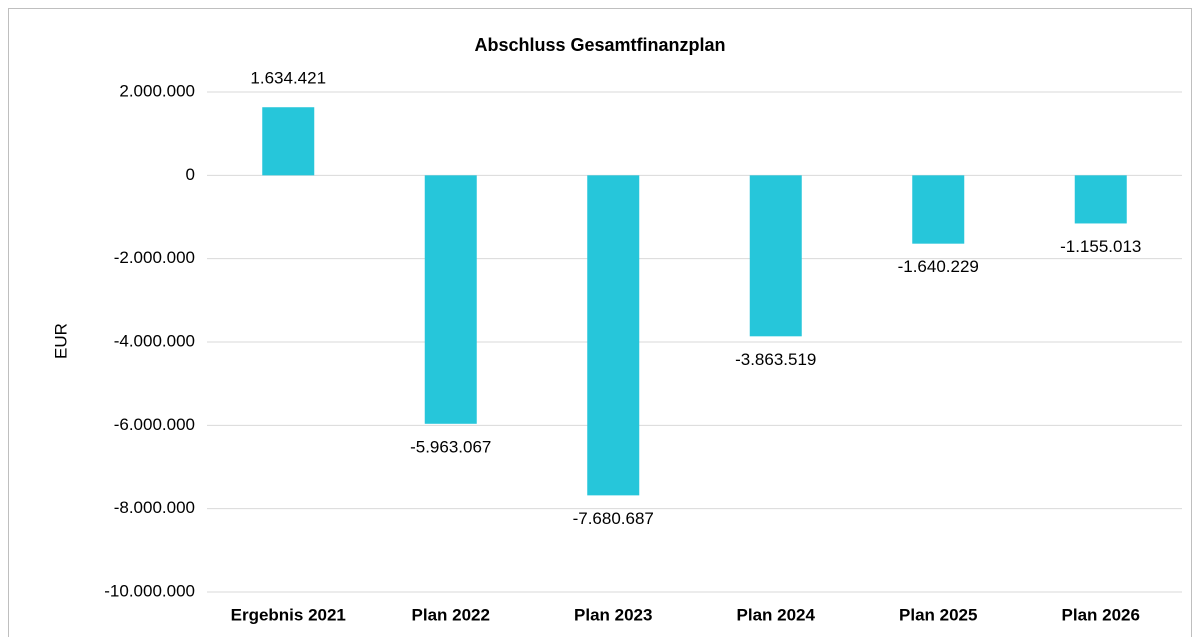 This screenshot has width=1200, height=637. What do you see at coordinates (599, 45) in the screenshot?
I see `chart-title: Abschluss Gesamtfinanzplan` at bounding box center [599, 45].